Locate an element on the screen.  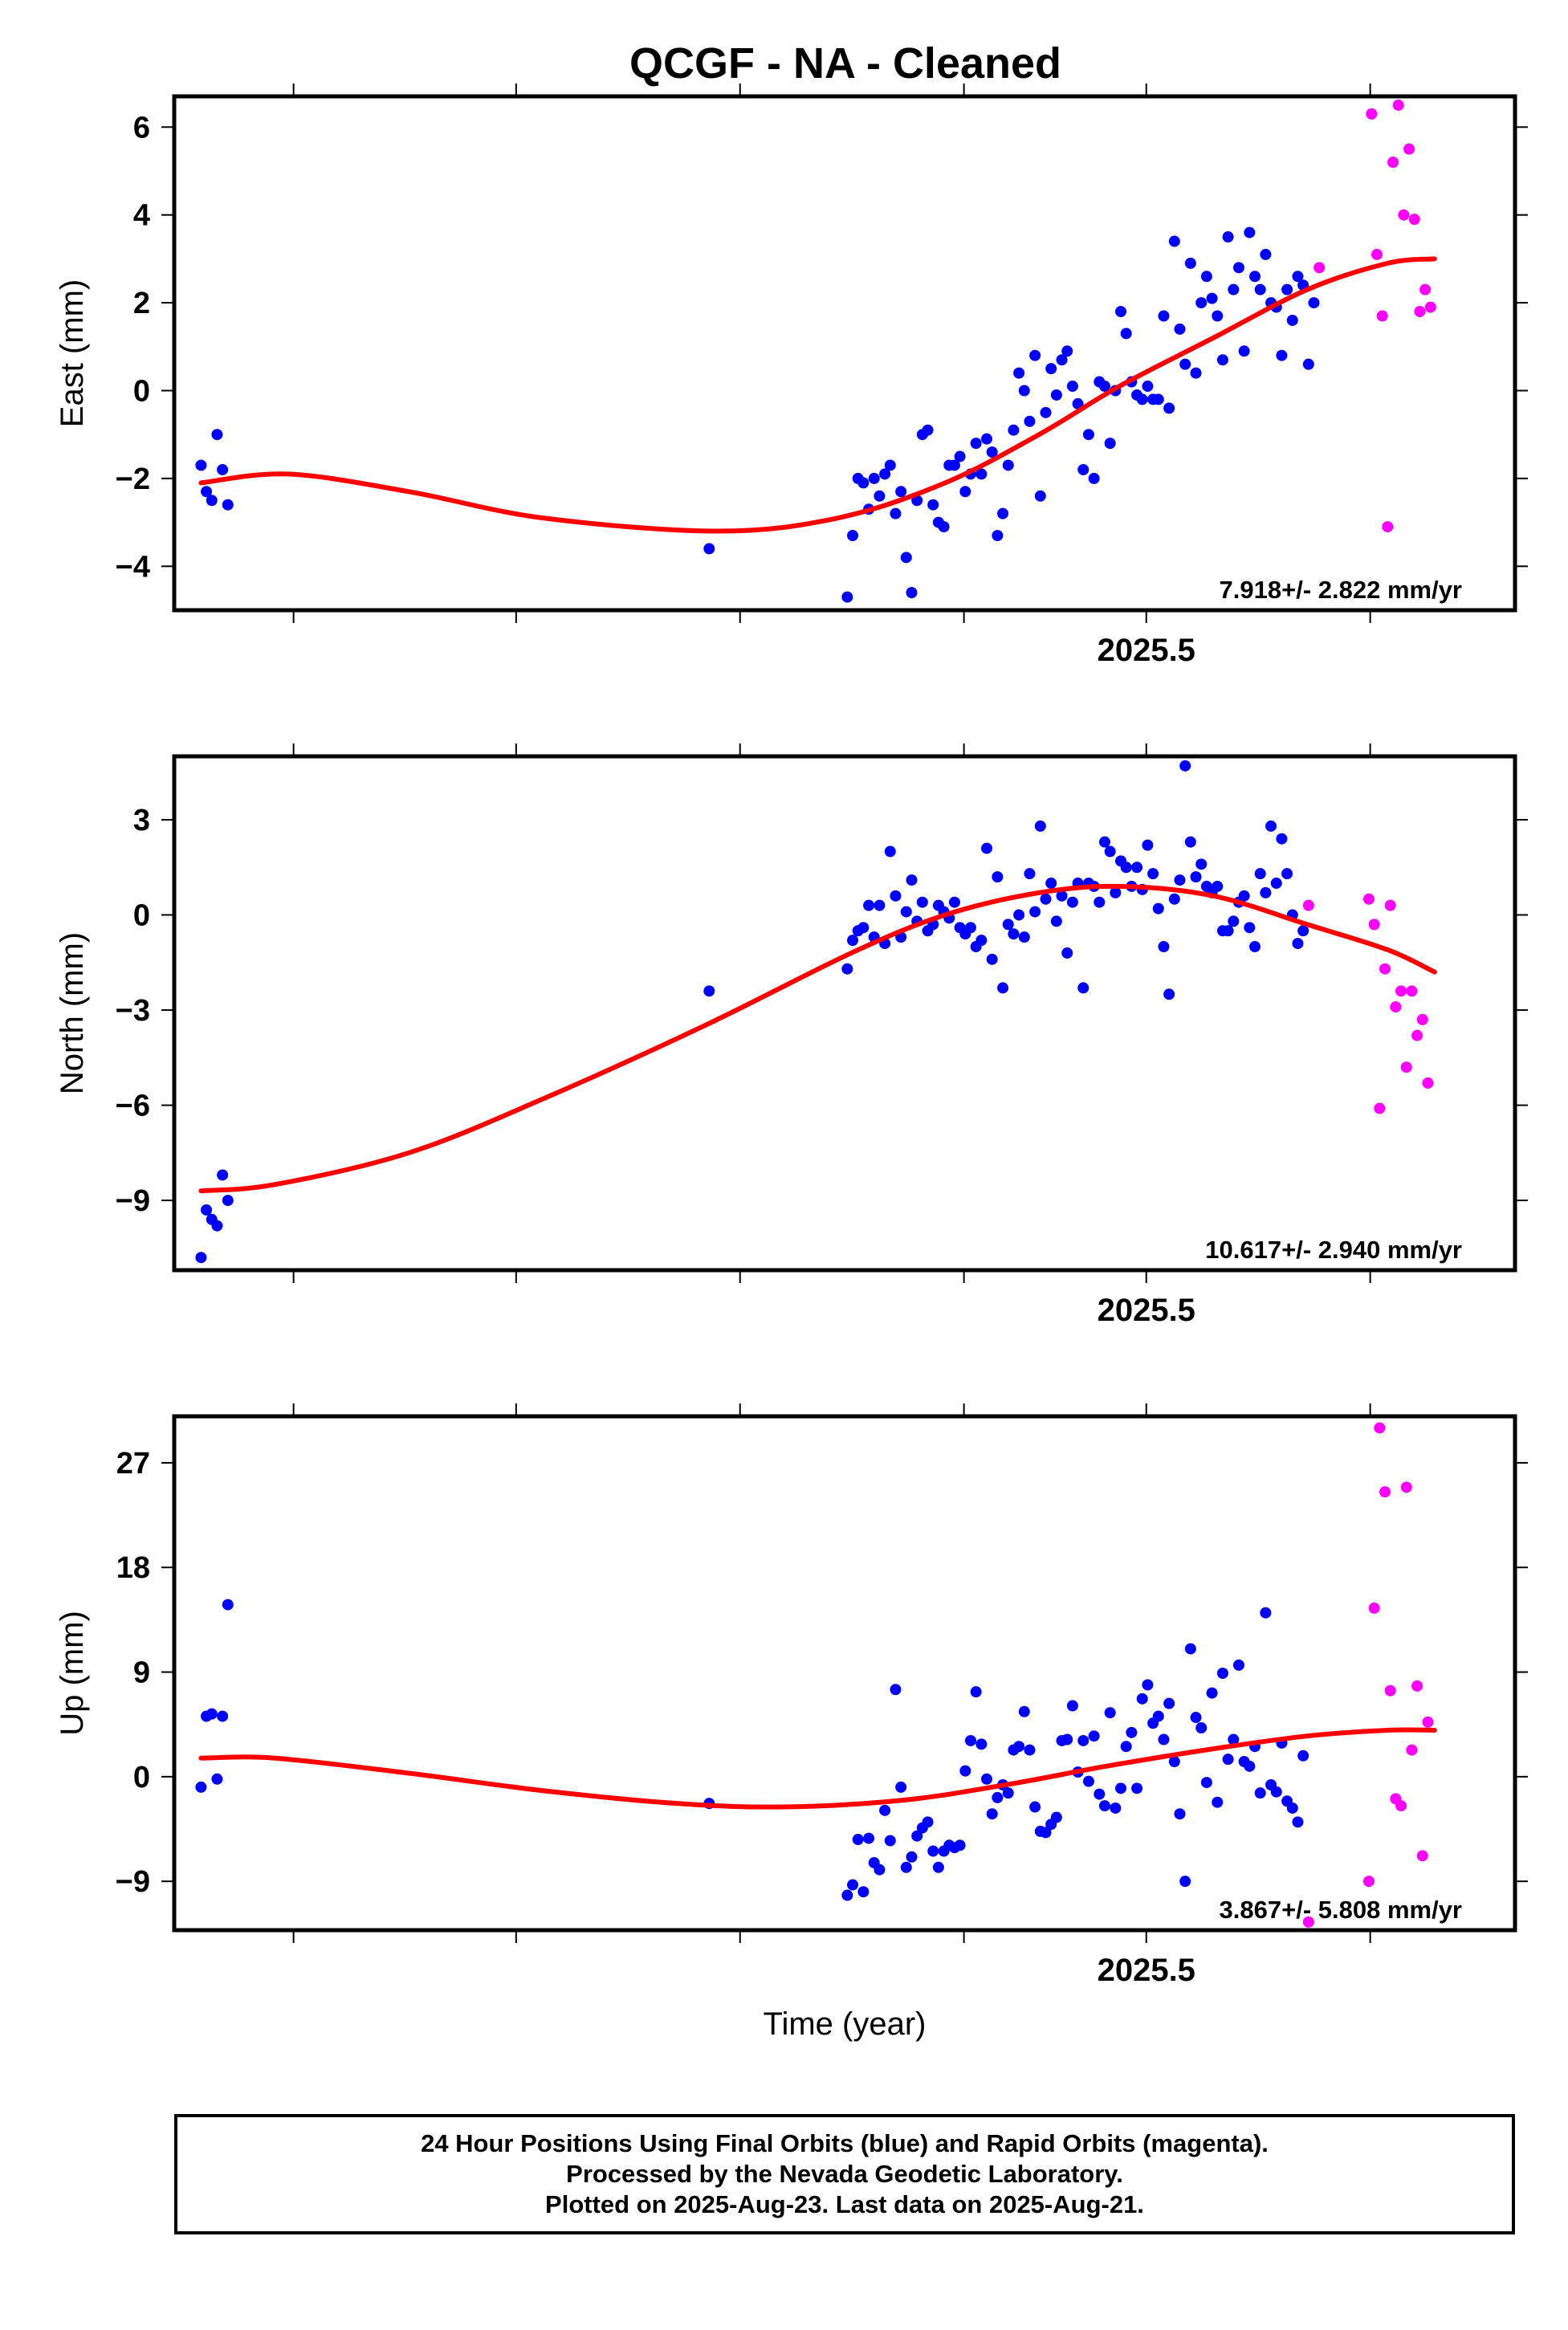
north-ylabel: North (mm) is located at coordinates (72, 1013).